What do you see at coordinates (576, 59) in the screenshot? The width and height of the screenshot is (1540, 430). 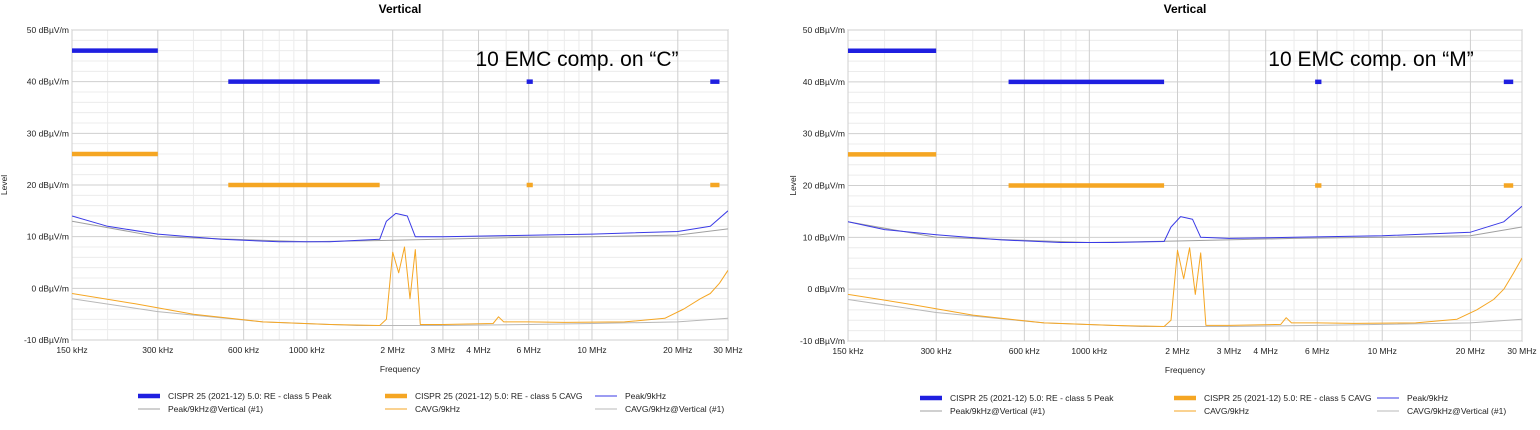 I see `chart-annotation: 10 EMC comp. on “C”` at bounding box center [576, 59].